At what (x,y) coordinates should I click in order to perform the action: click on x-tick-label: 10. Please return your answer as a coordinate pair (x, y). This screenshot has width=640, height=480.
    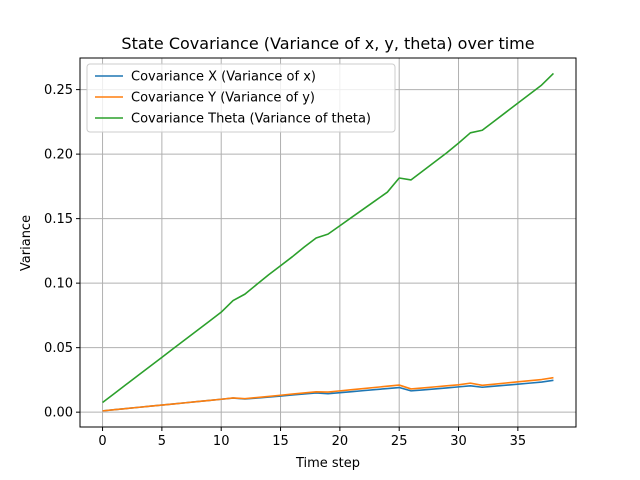
    Looking at the image, I should click on (221, 441).